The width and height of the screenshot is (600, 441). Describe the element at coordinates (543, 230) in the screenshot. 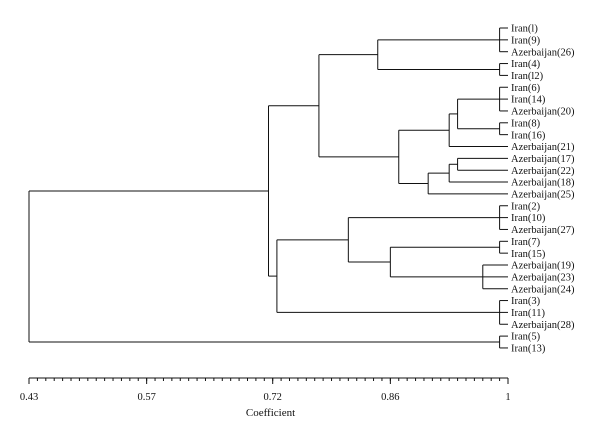

I see `leaf-label: Azerbaijan(27)` at that location.